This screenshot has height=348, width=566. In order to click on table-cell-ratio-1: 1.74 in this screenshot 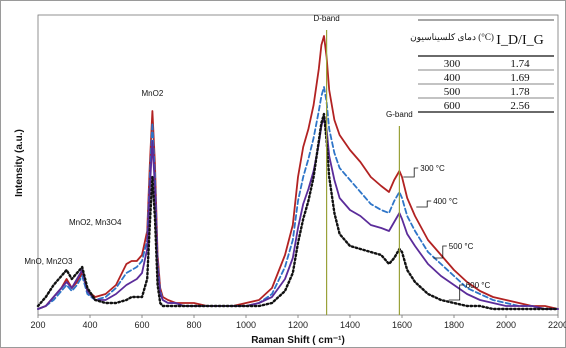, I will do `click(520, 64)`.